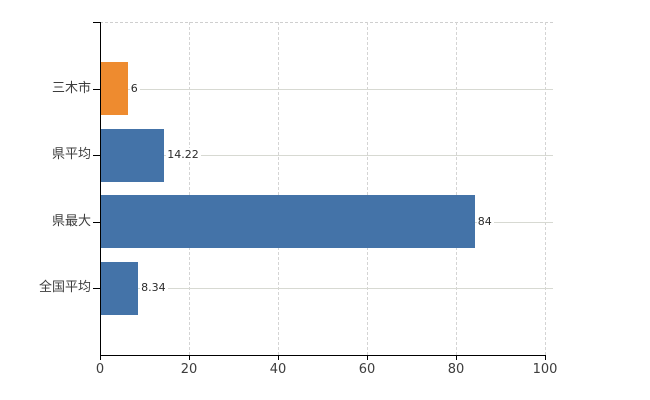 This screenshot has height=400, width=650. I want to click on y-axis-top-tick, so click(96, 22).